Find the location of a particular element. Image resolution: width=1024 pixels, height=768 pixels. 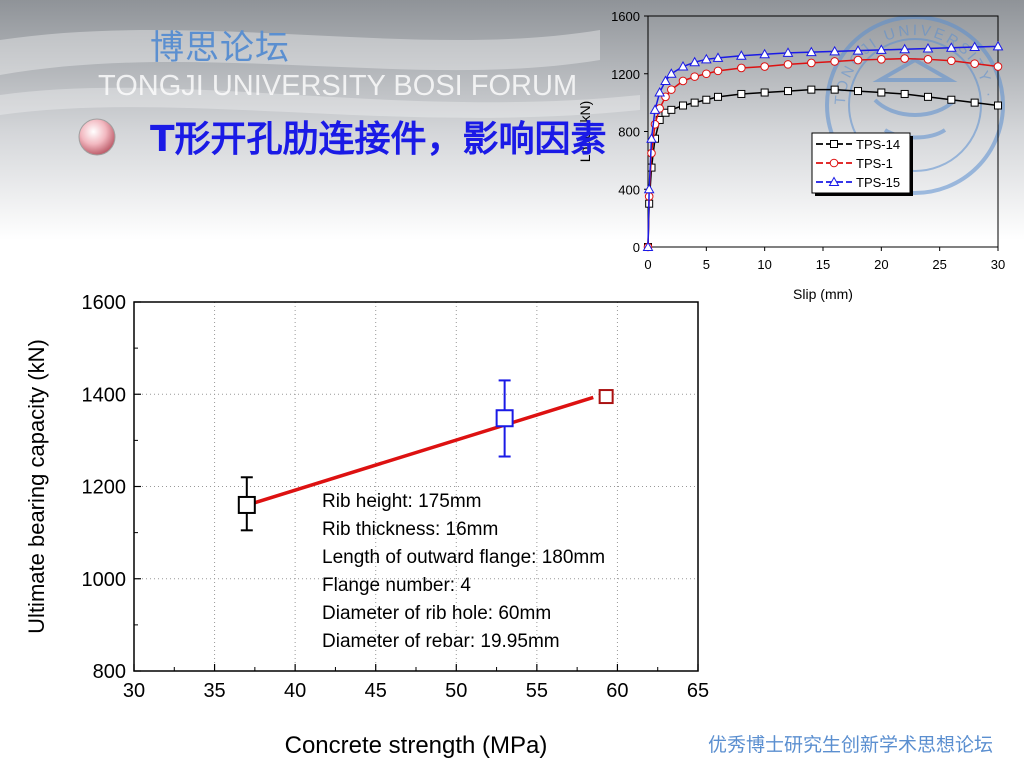

x-tick-label: 60 is located at coordinates (617, 691).